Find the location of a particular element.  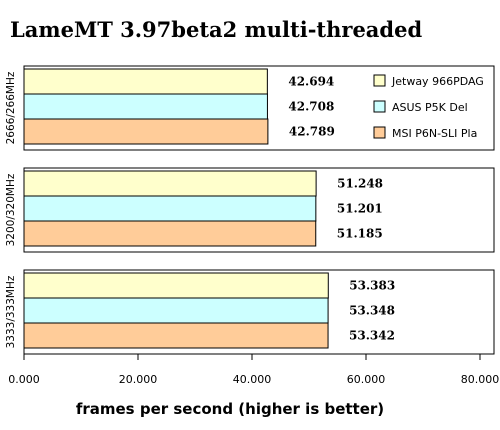

x-tick-label-4: 80.000 is located at coordinates (480, 379).